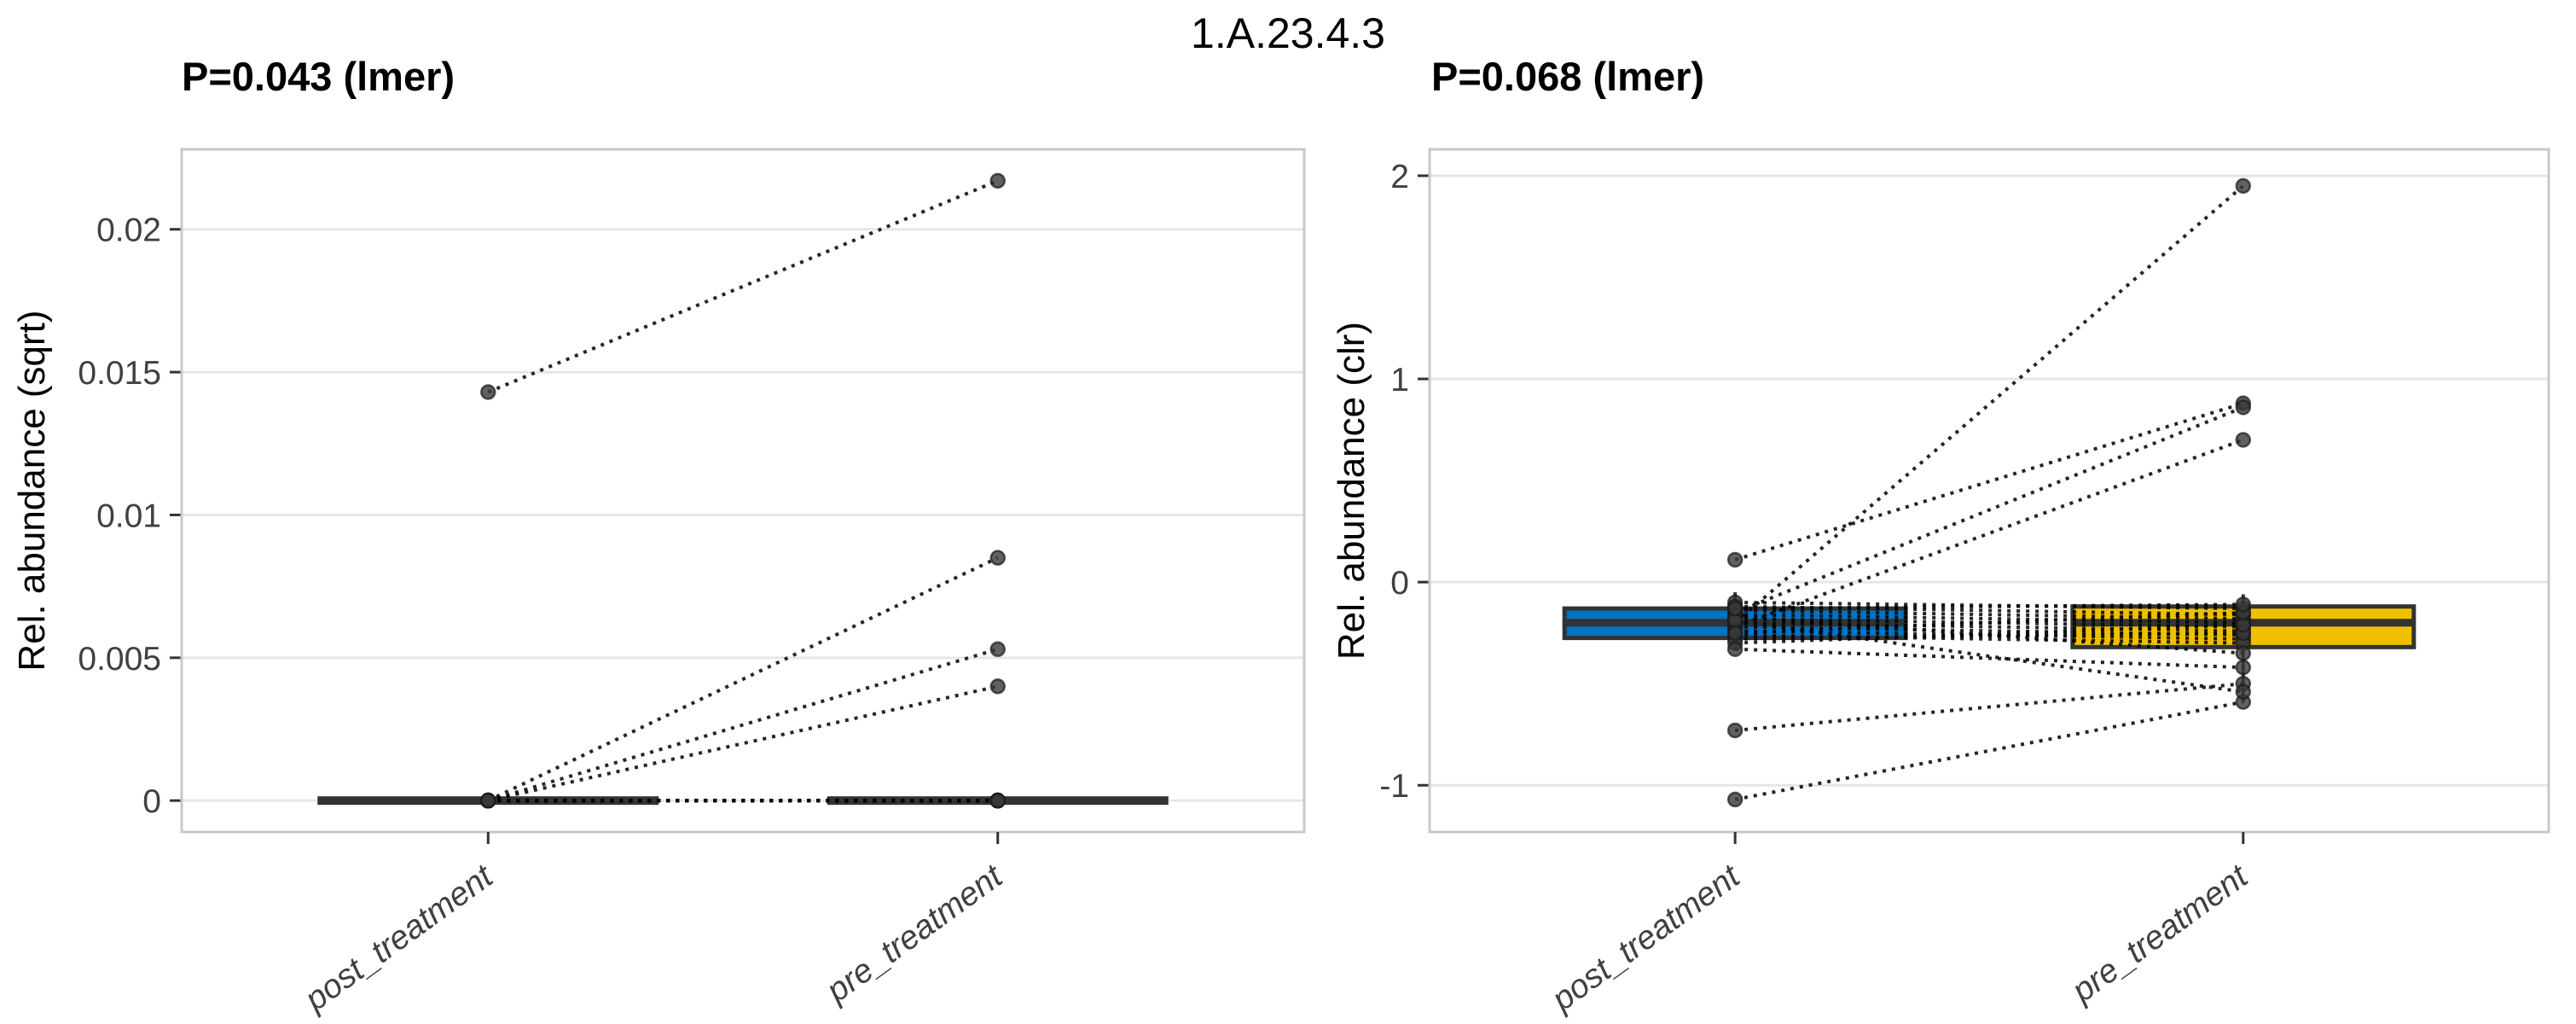 This screenshot has width=2576, height=1024. I want to click on y-tick-label: 0.015, so click(119, 373).